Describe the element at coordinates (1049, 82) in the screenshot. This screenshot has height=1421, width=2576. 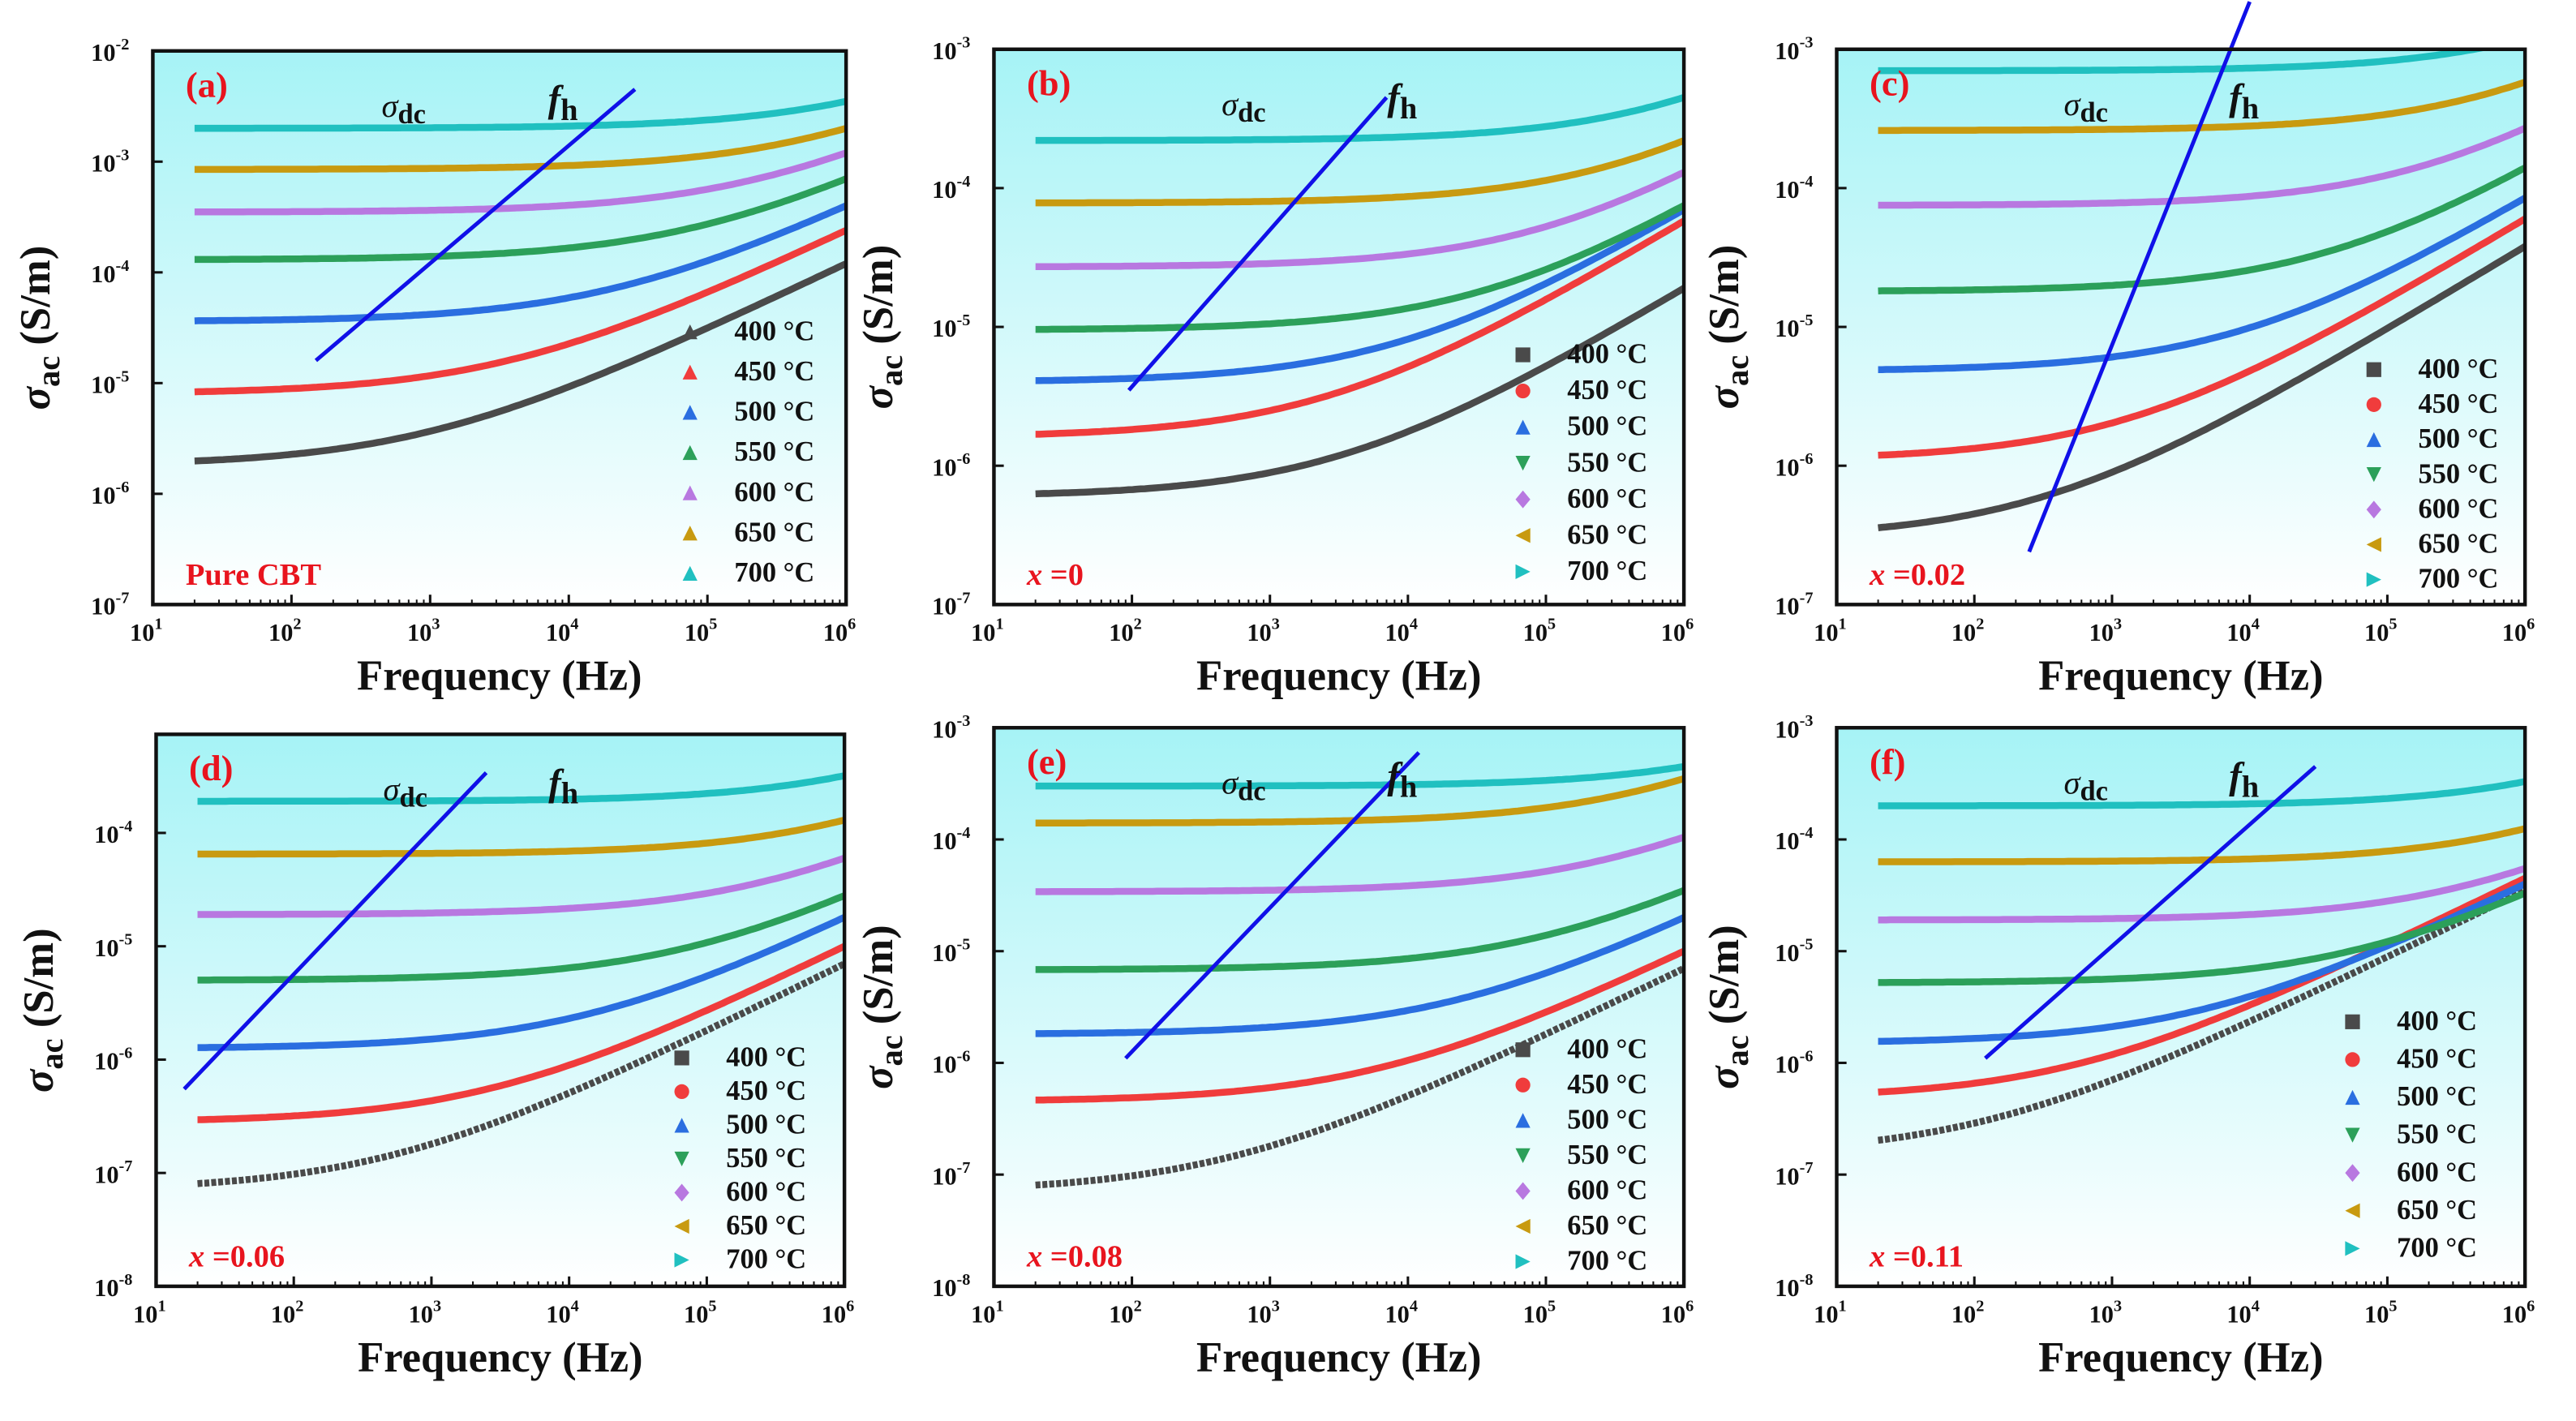
I see `panel-label: (b)` at that location.